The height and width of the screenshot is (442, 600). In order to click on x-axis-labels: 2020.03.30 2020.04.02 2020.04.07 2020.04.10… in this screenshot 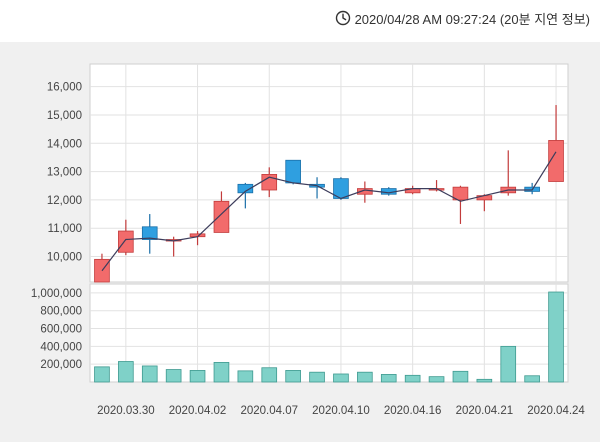, I will do `click(341, 411)`.